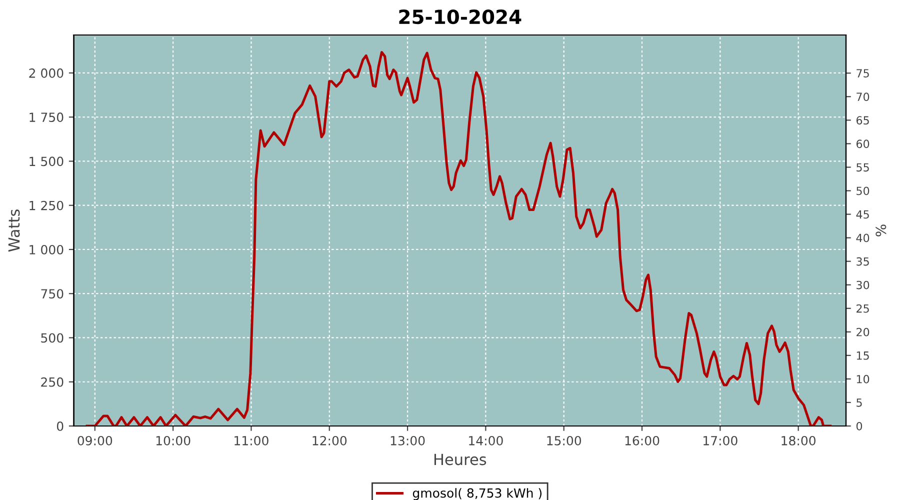 Image resolution: width=900 pixels, height=500 pixels. Describe the element at coordinates (47, 249) in the screenshot. I see `y-tick-label: 1 000` at that location.